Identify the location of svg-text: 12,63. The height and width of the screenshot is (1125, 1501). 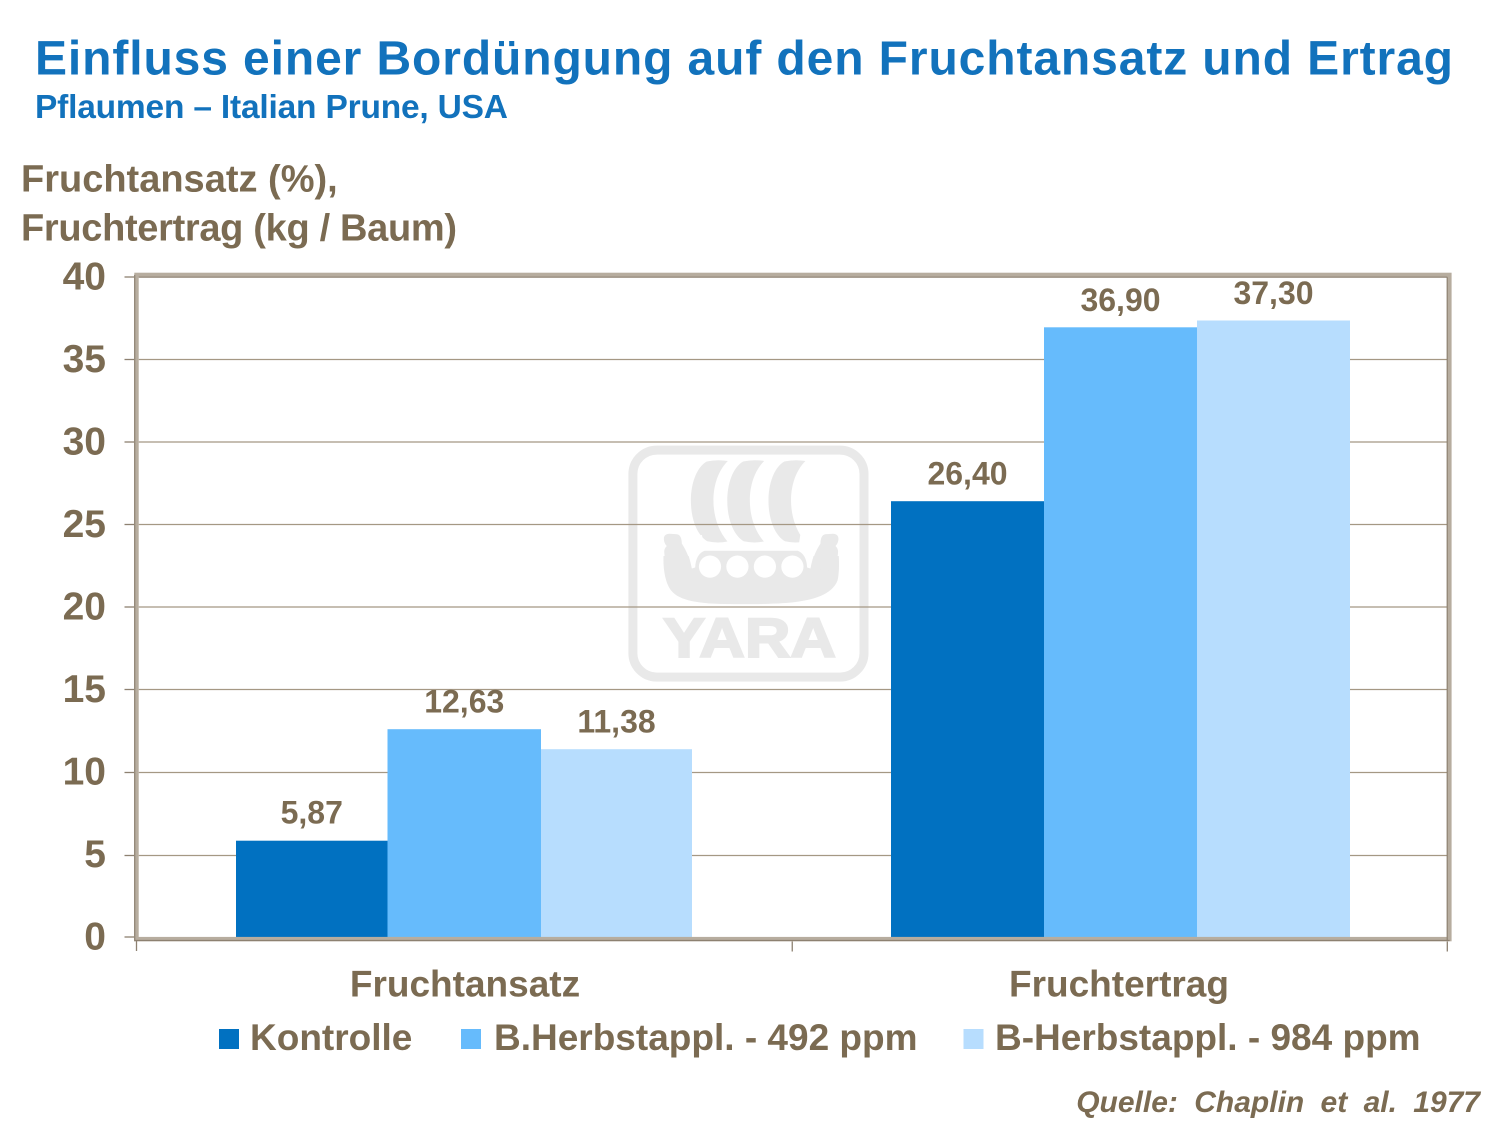
(464, 702).